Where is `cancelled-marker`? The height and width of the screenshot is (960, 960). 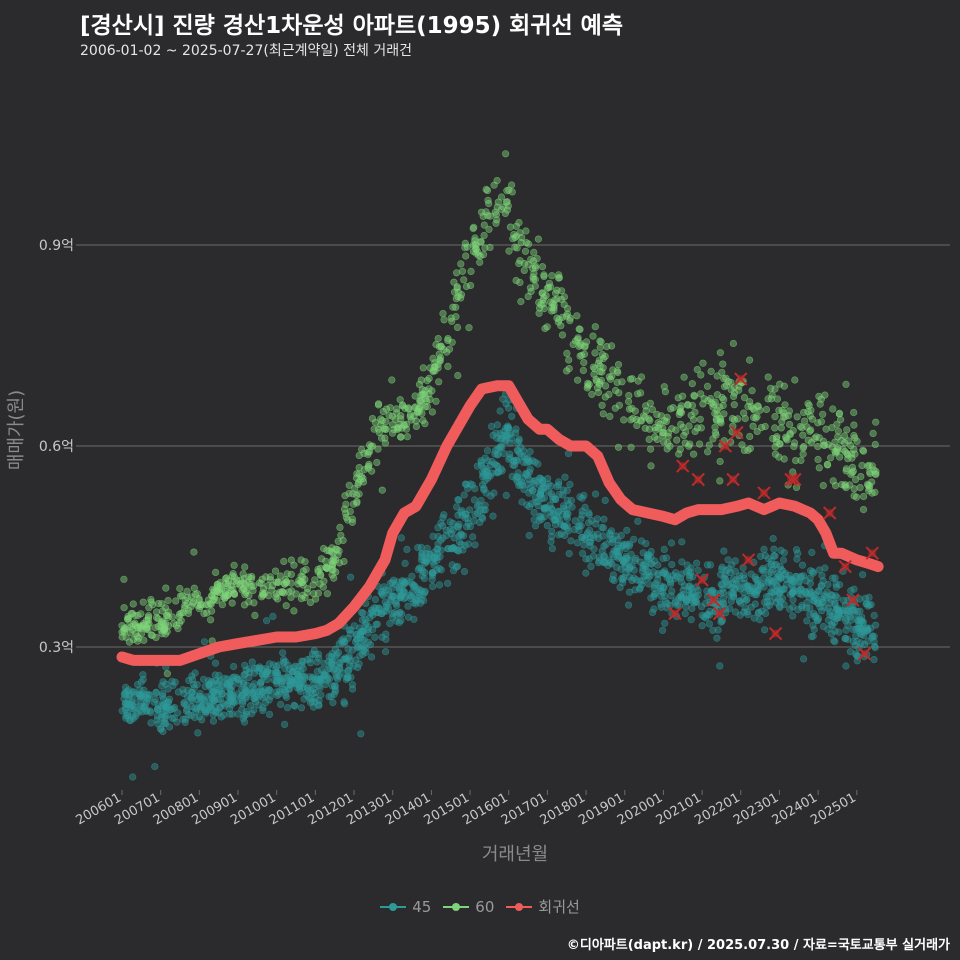 cancelled-marker is located at coordinates (775, 633).